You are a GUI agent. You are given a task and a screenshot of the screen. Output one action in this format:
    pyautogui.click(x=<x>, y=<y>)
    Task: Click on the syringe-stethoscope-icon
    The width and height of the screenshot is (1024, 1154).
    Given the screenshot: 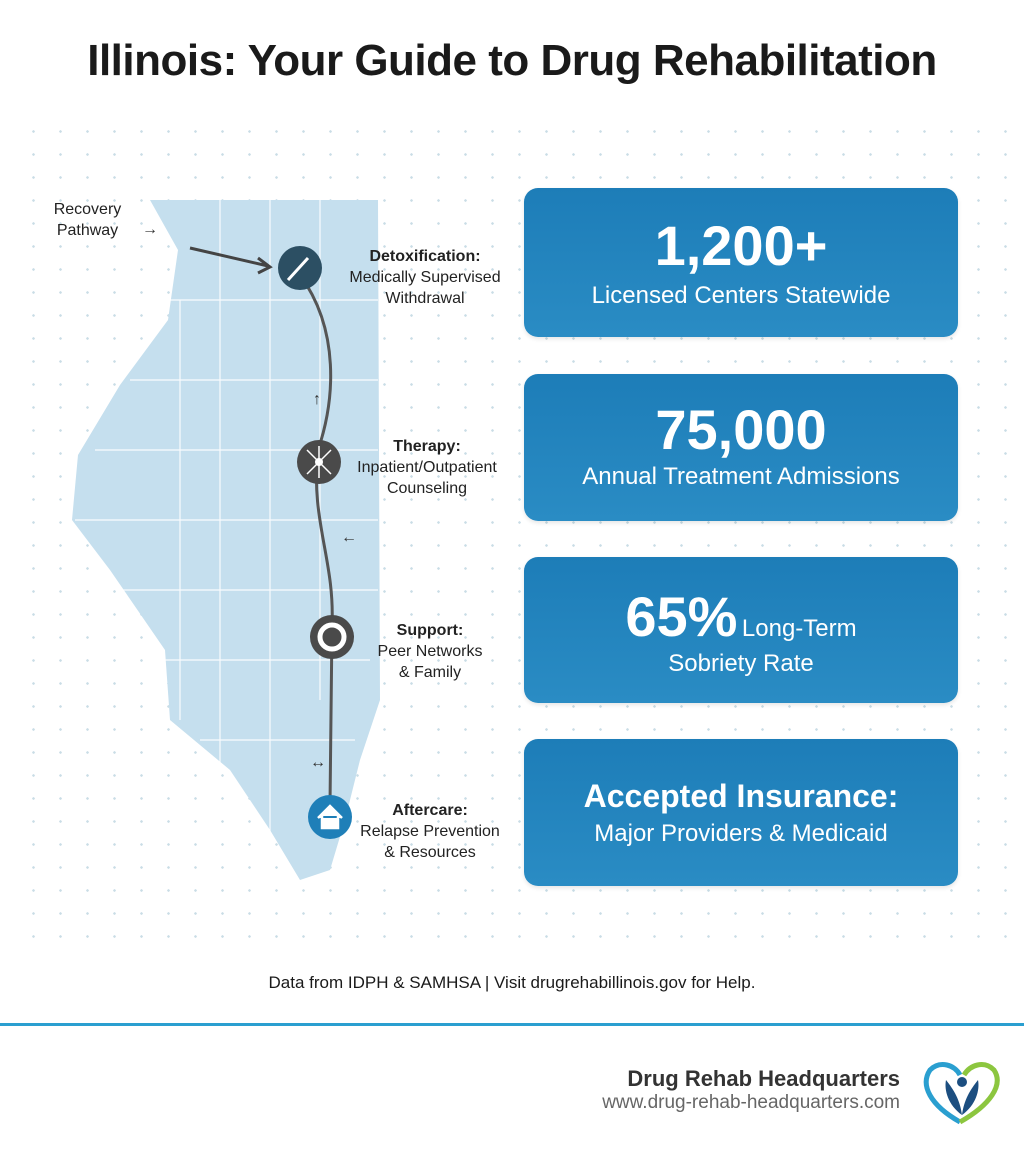 What is the action you would take?
    pyautogui.click(x=300, y=268)
    